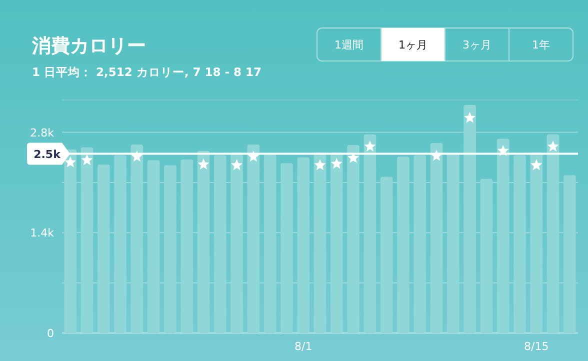  What do you see at coordinates (42, 133) in the screenshot?
I see `y-tick-label: 2.8k` at bounding box center [42, 133].